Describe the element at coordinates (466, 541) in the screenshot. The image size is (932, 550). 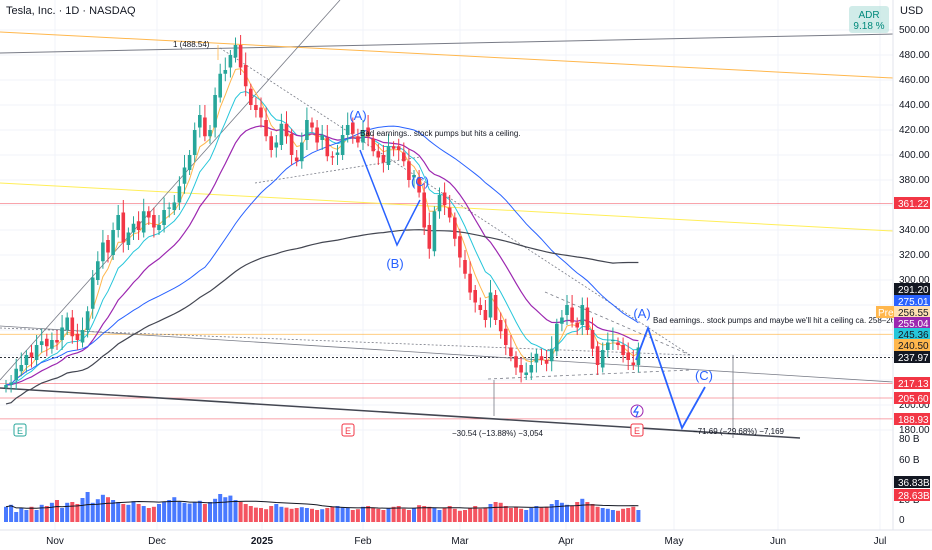
I see `time-axis: Nov Dec 2025 Feb Mar Apr May Jun Jul` at that location.